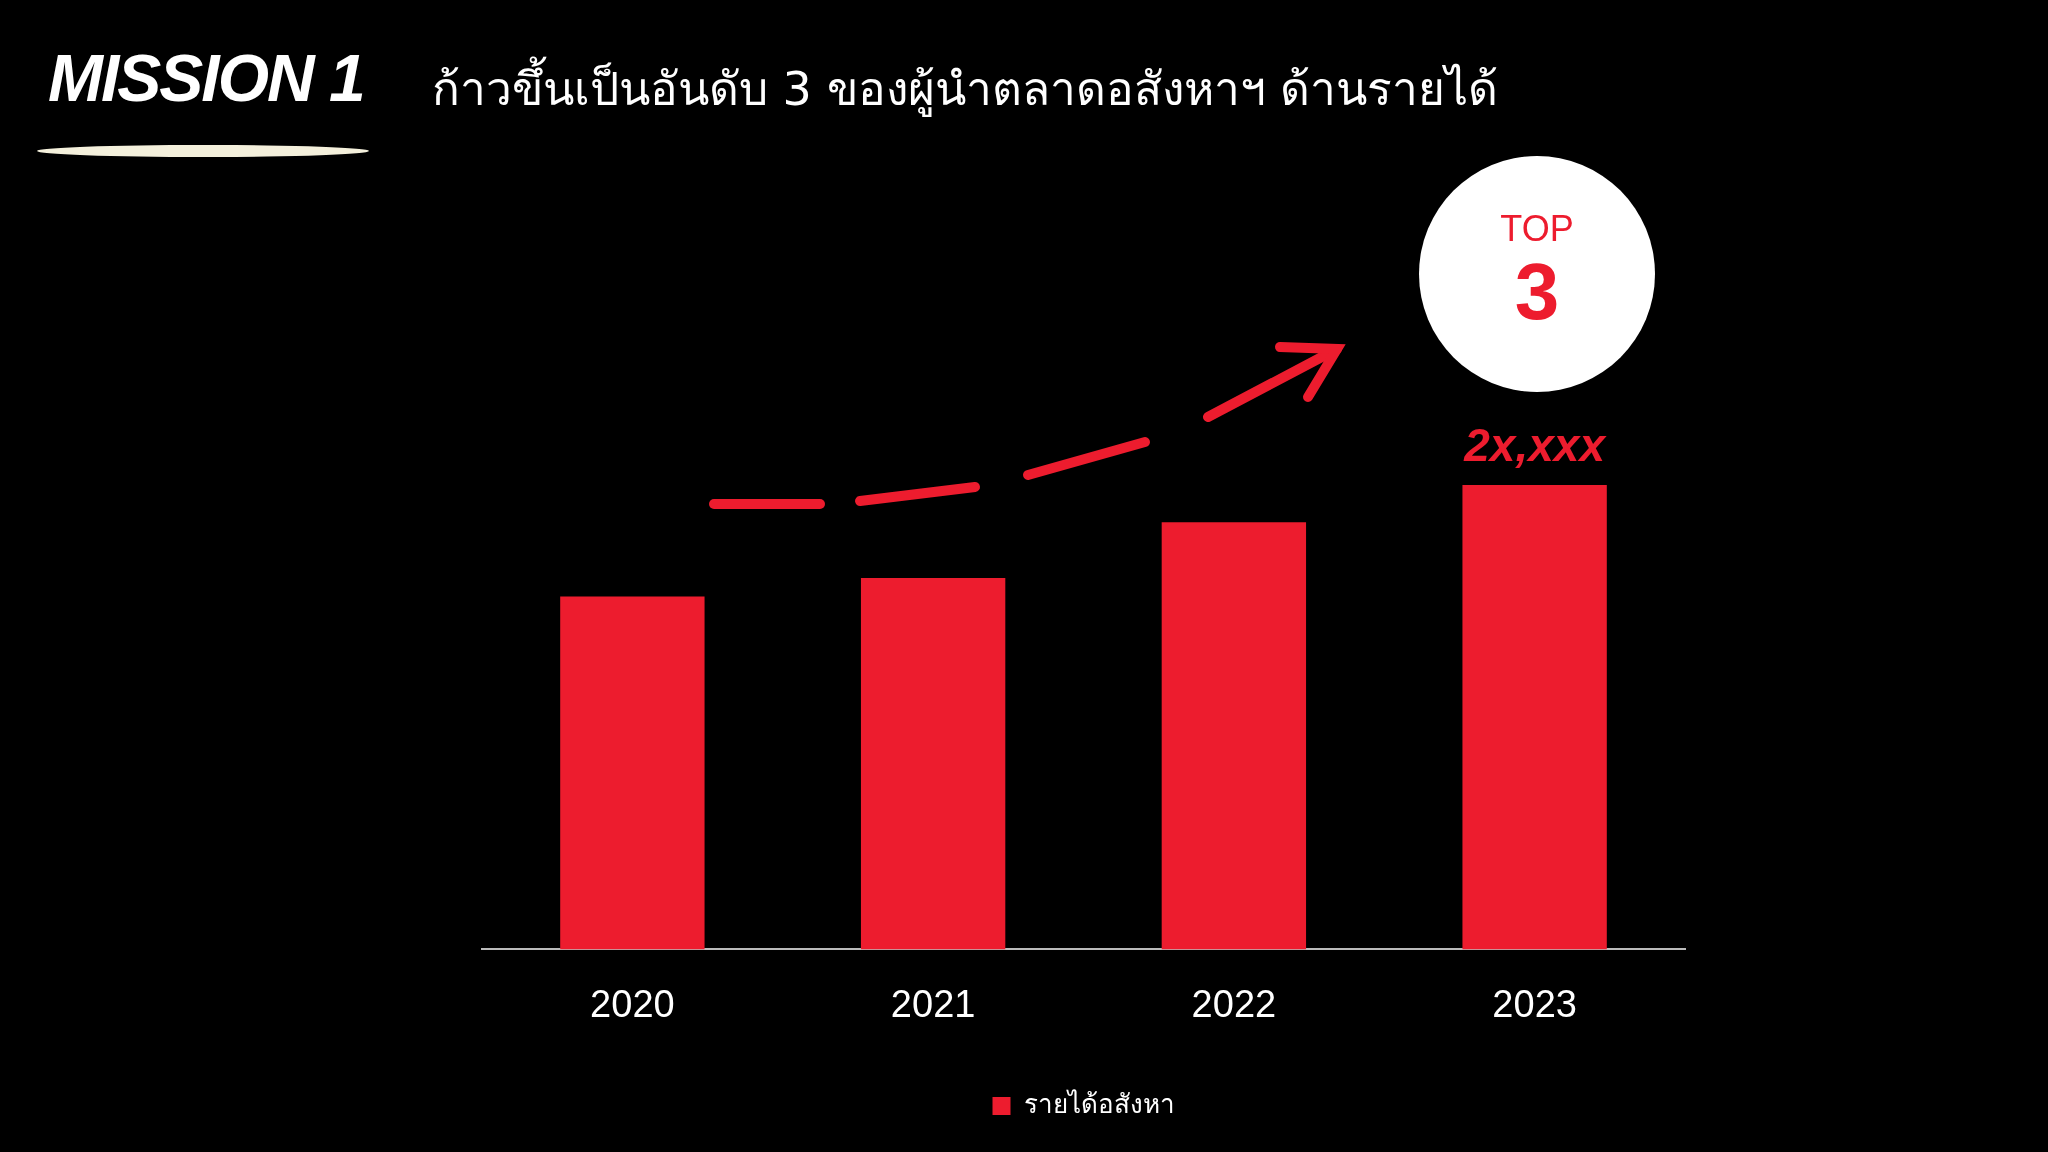 The height and width of the screenshot is (1152, 2048). What do you see at coordinates (965, 87) in the screenshot?
I see `chart-subtitle: ก้าวขึ้นเป็นอันดับ 3 ของผู้นำตลาดอสังหาฯ ด้านรายได้` at bounding box center [965, 87].